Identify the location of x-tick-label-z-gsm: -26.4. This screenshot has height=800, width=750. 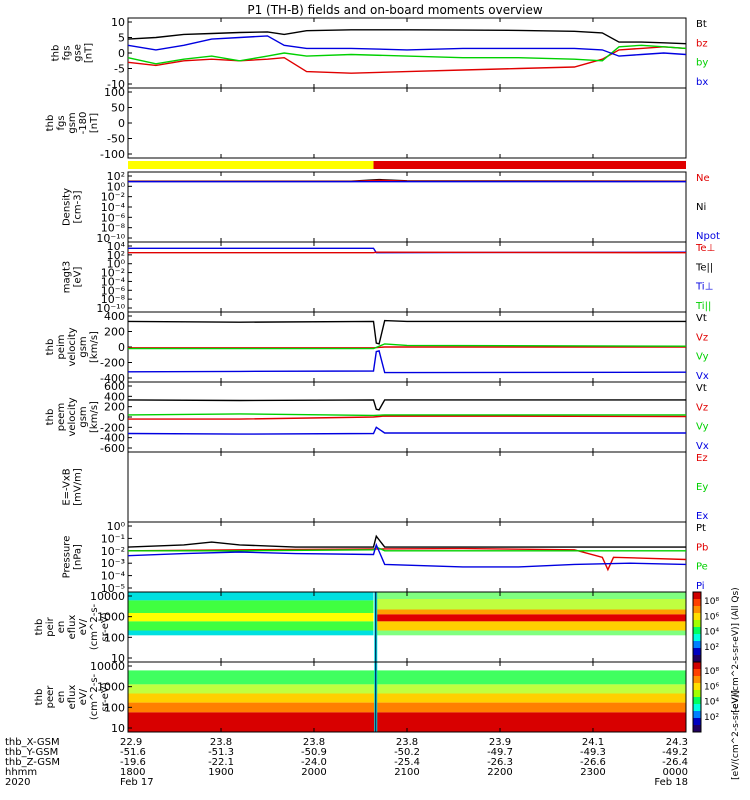
(675, 762).